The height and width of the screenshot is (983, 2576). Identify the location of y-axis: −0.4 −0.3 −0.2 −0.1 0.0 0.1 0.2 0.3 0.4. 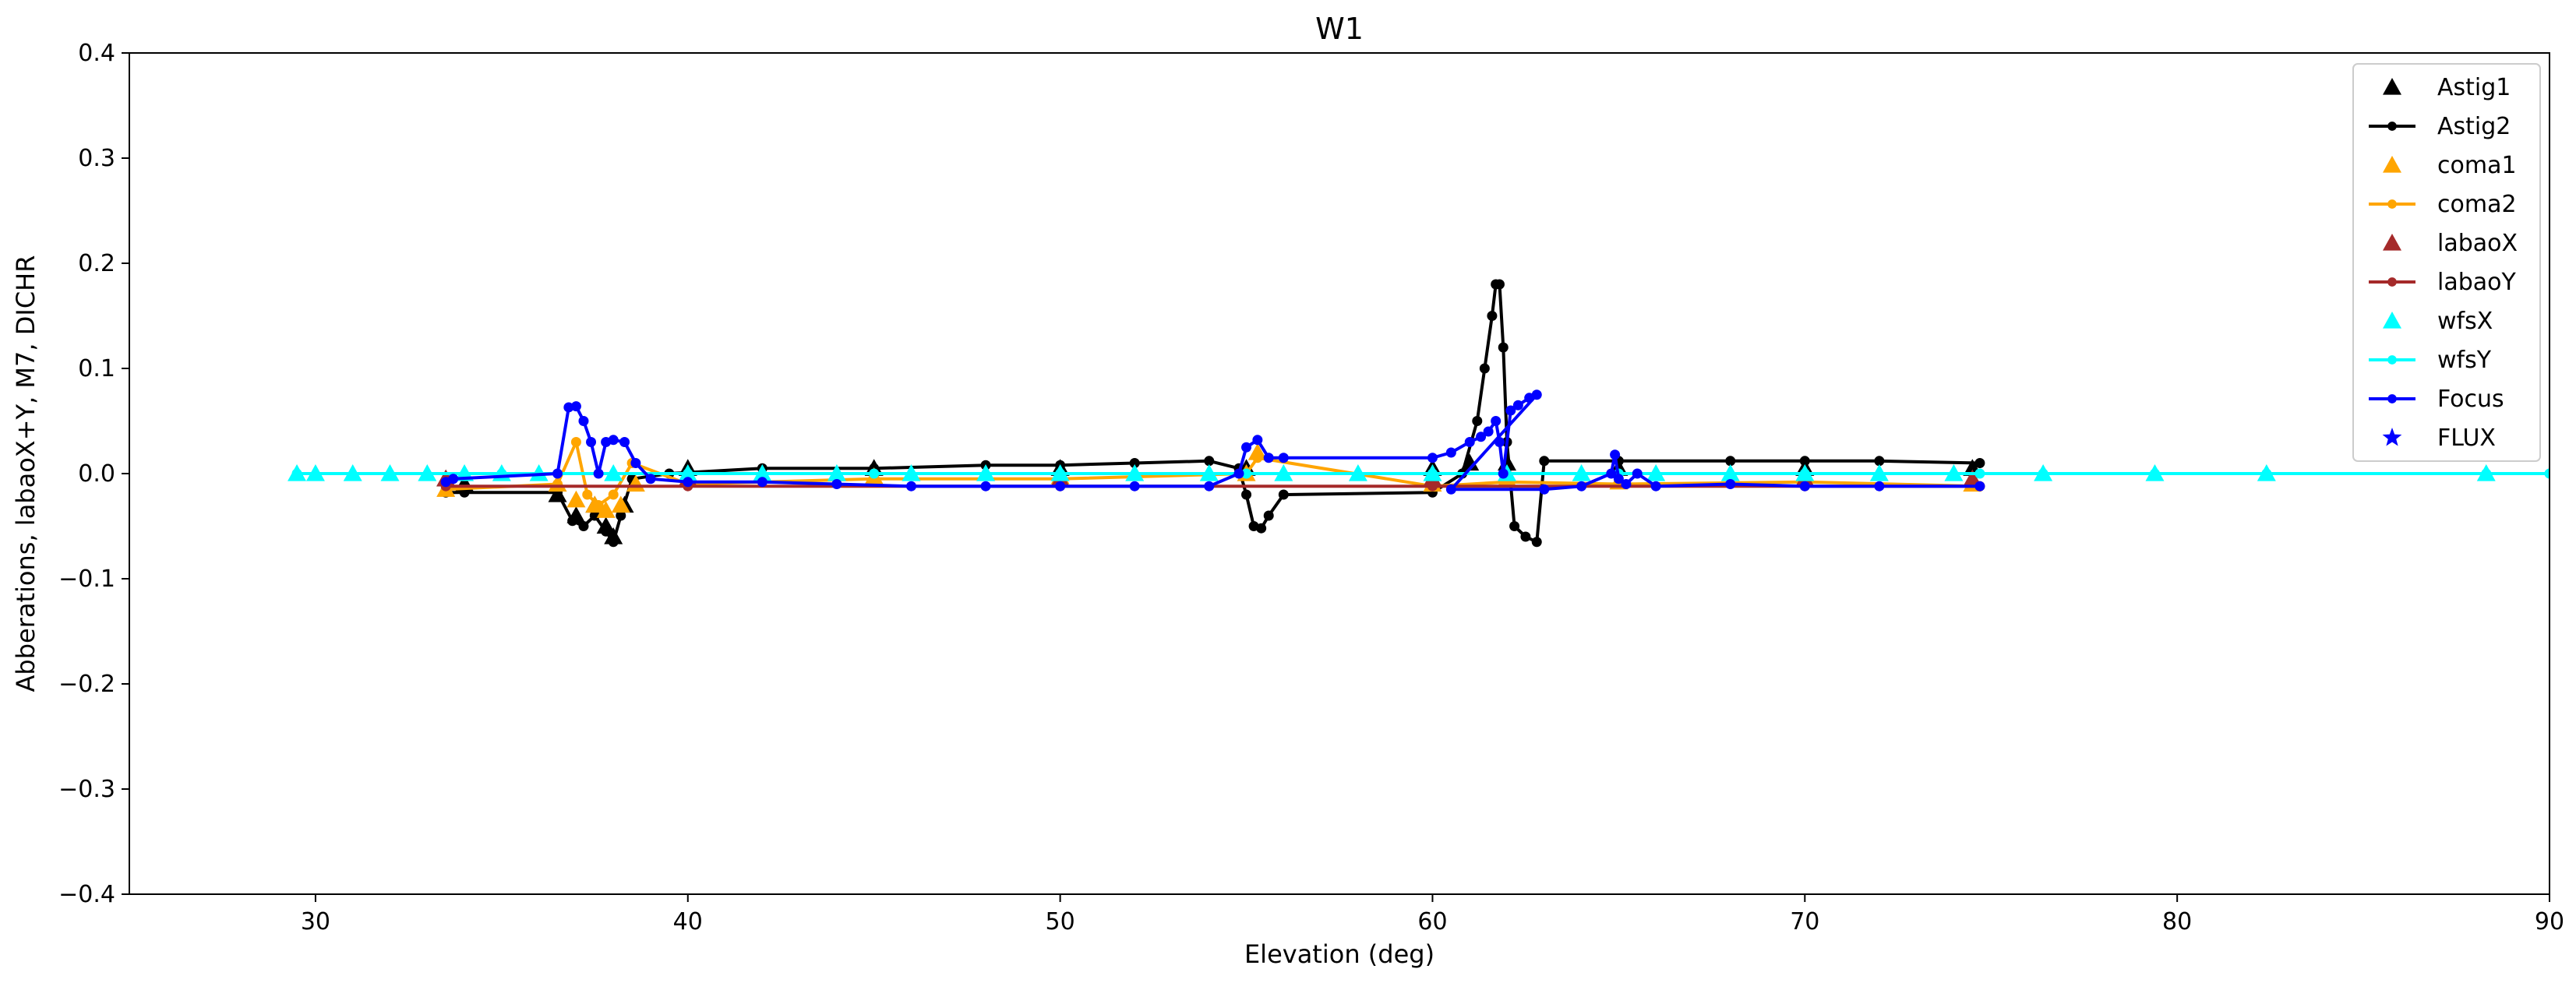
(93, 474).